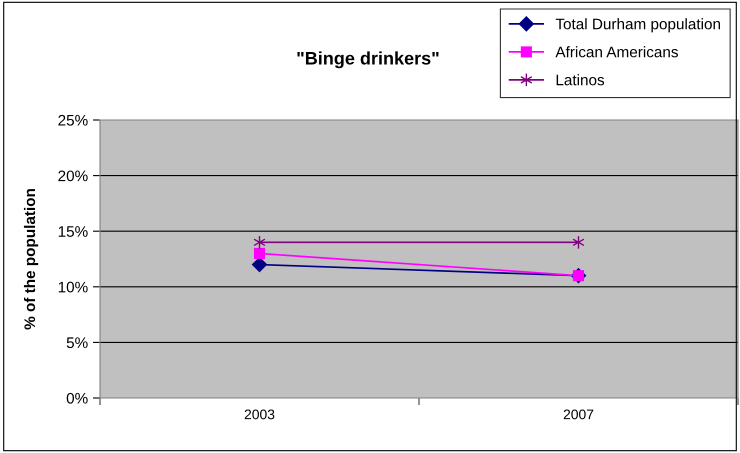 The width and height of the screenshot is (740, 453). What do you see at coordinates (616, 52) in the screenshot?
I see `legend-label: African Americans` at bounding box center [616, 52].